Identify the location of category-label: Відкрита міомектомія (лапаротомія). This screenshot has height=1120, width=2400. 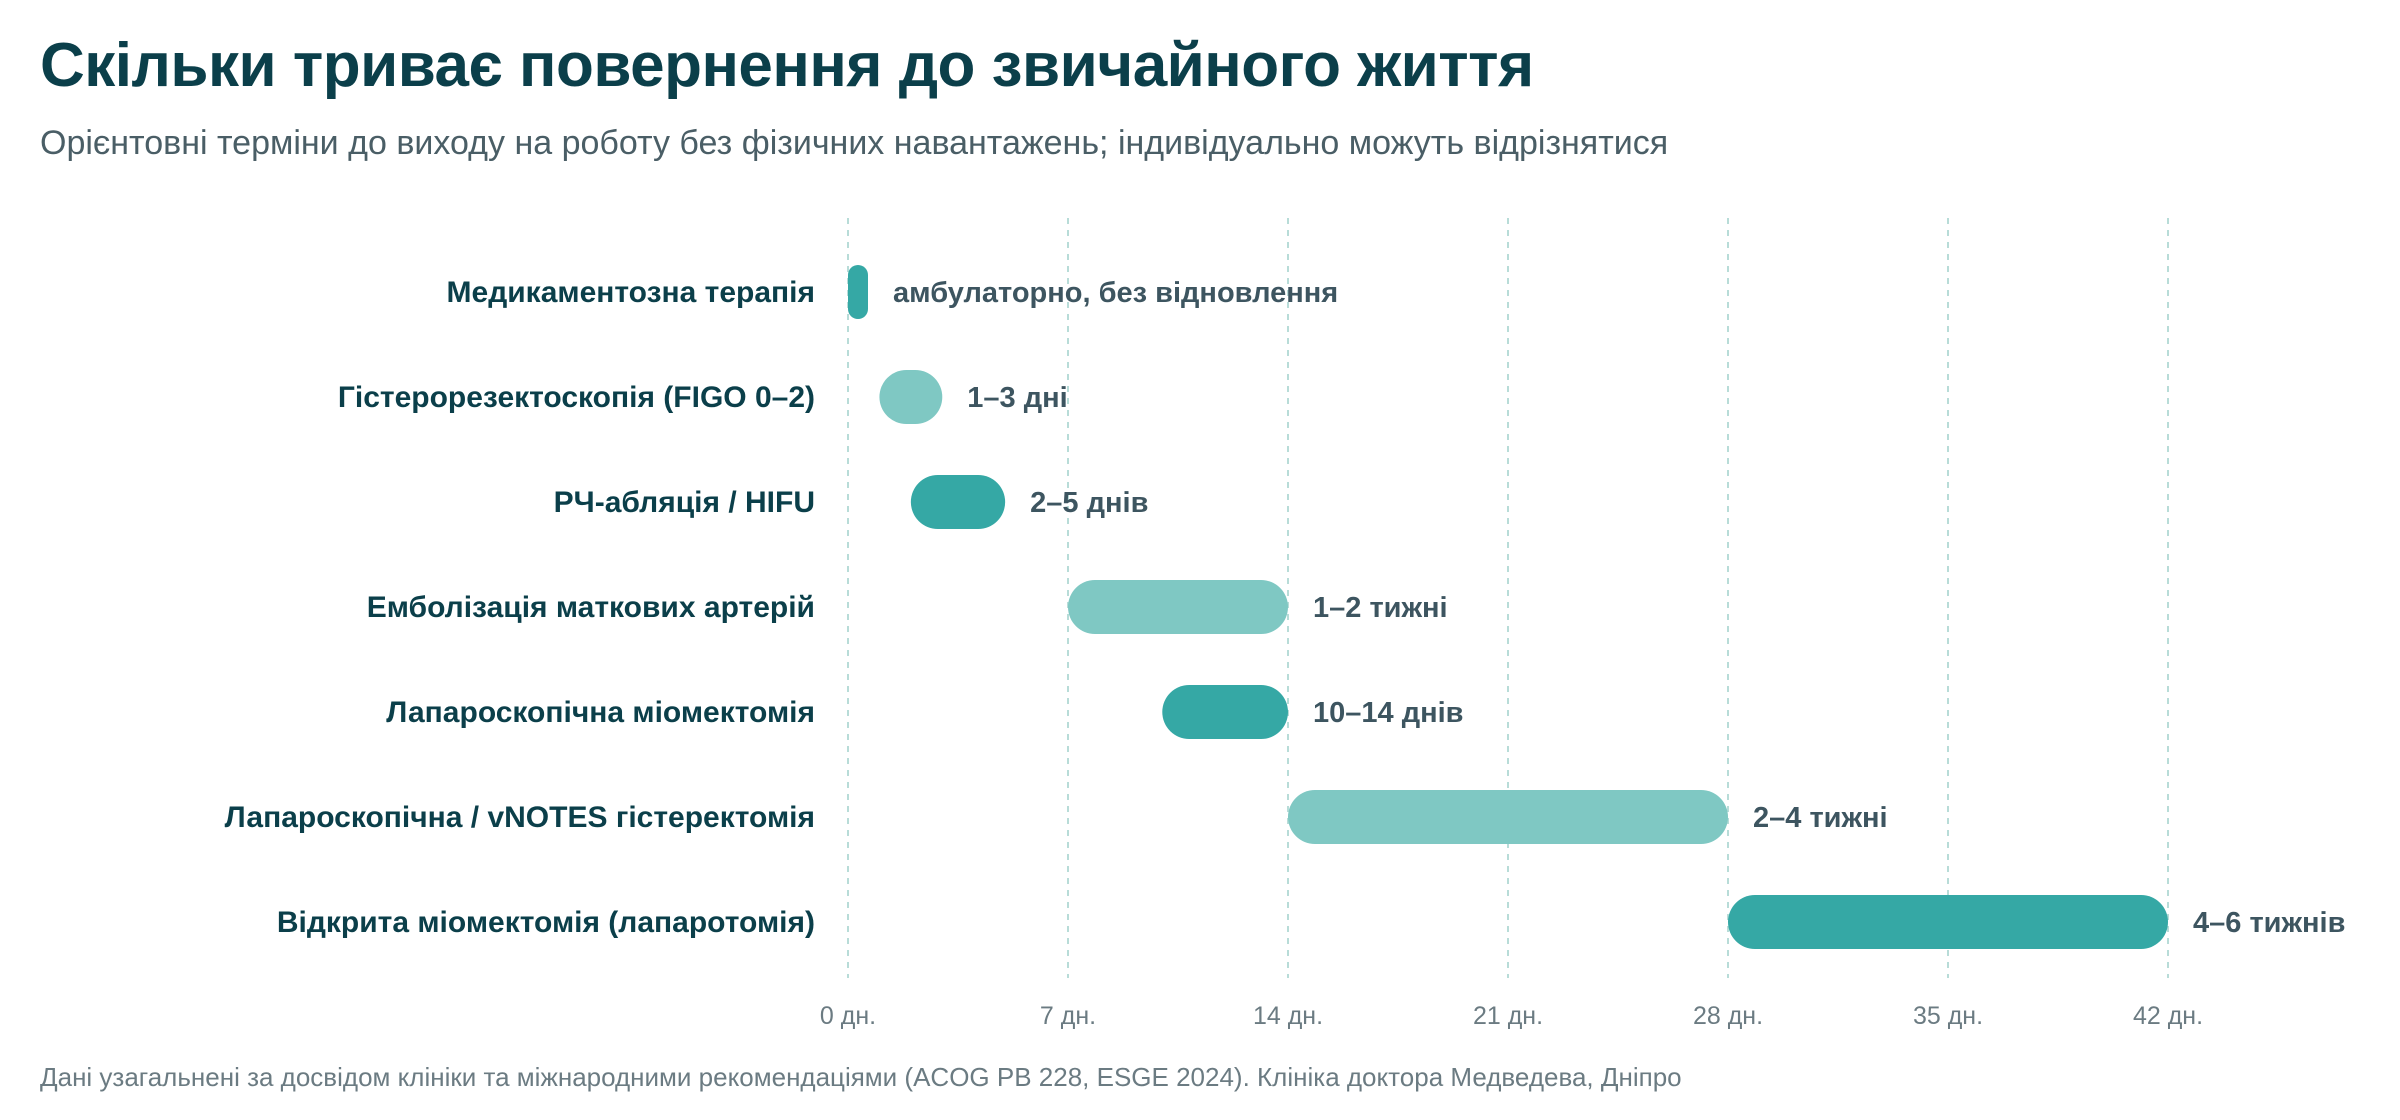
(546, 922).